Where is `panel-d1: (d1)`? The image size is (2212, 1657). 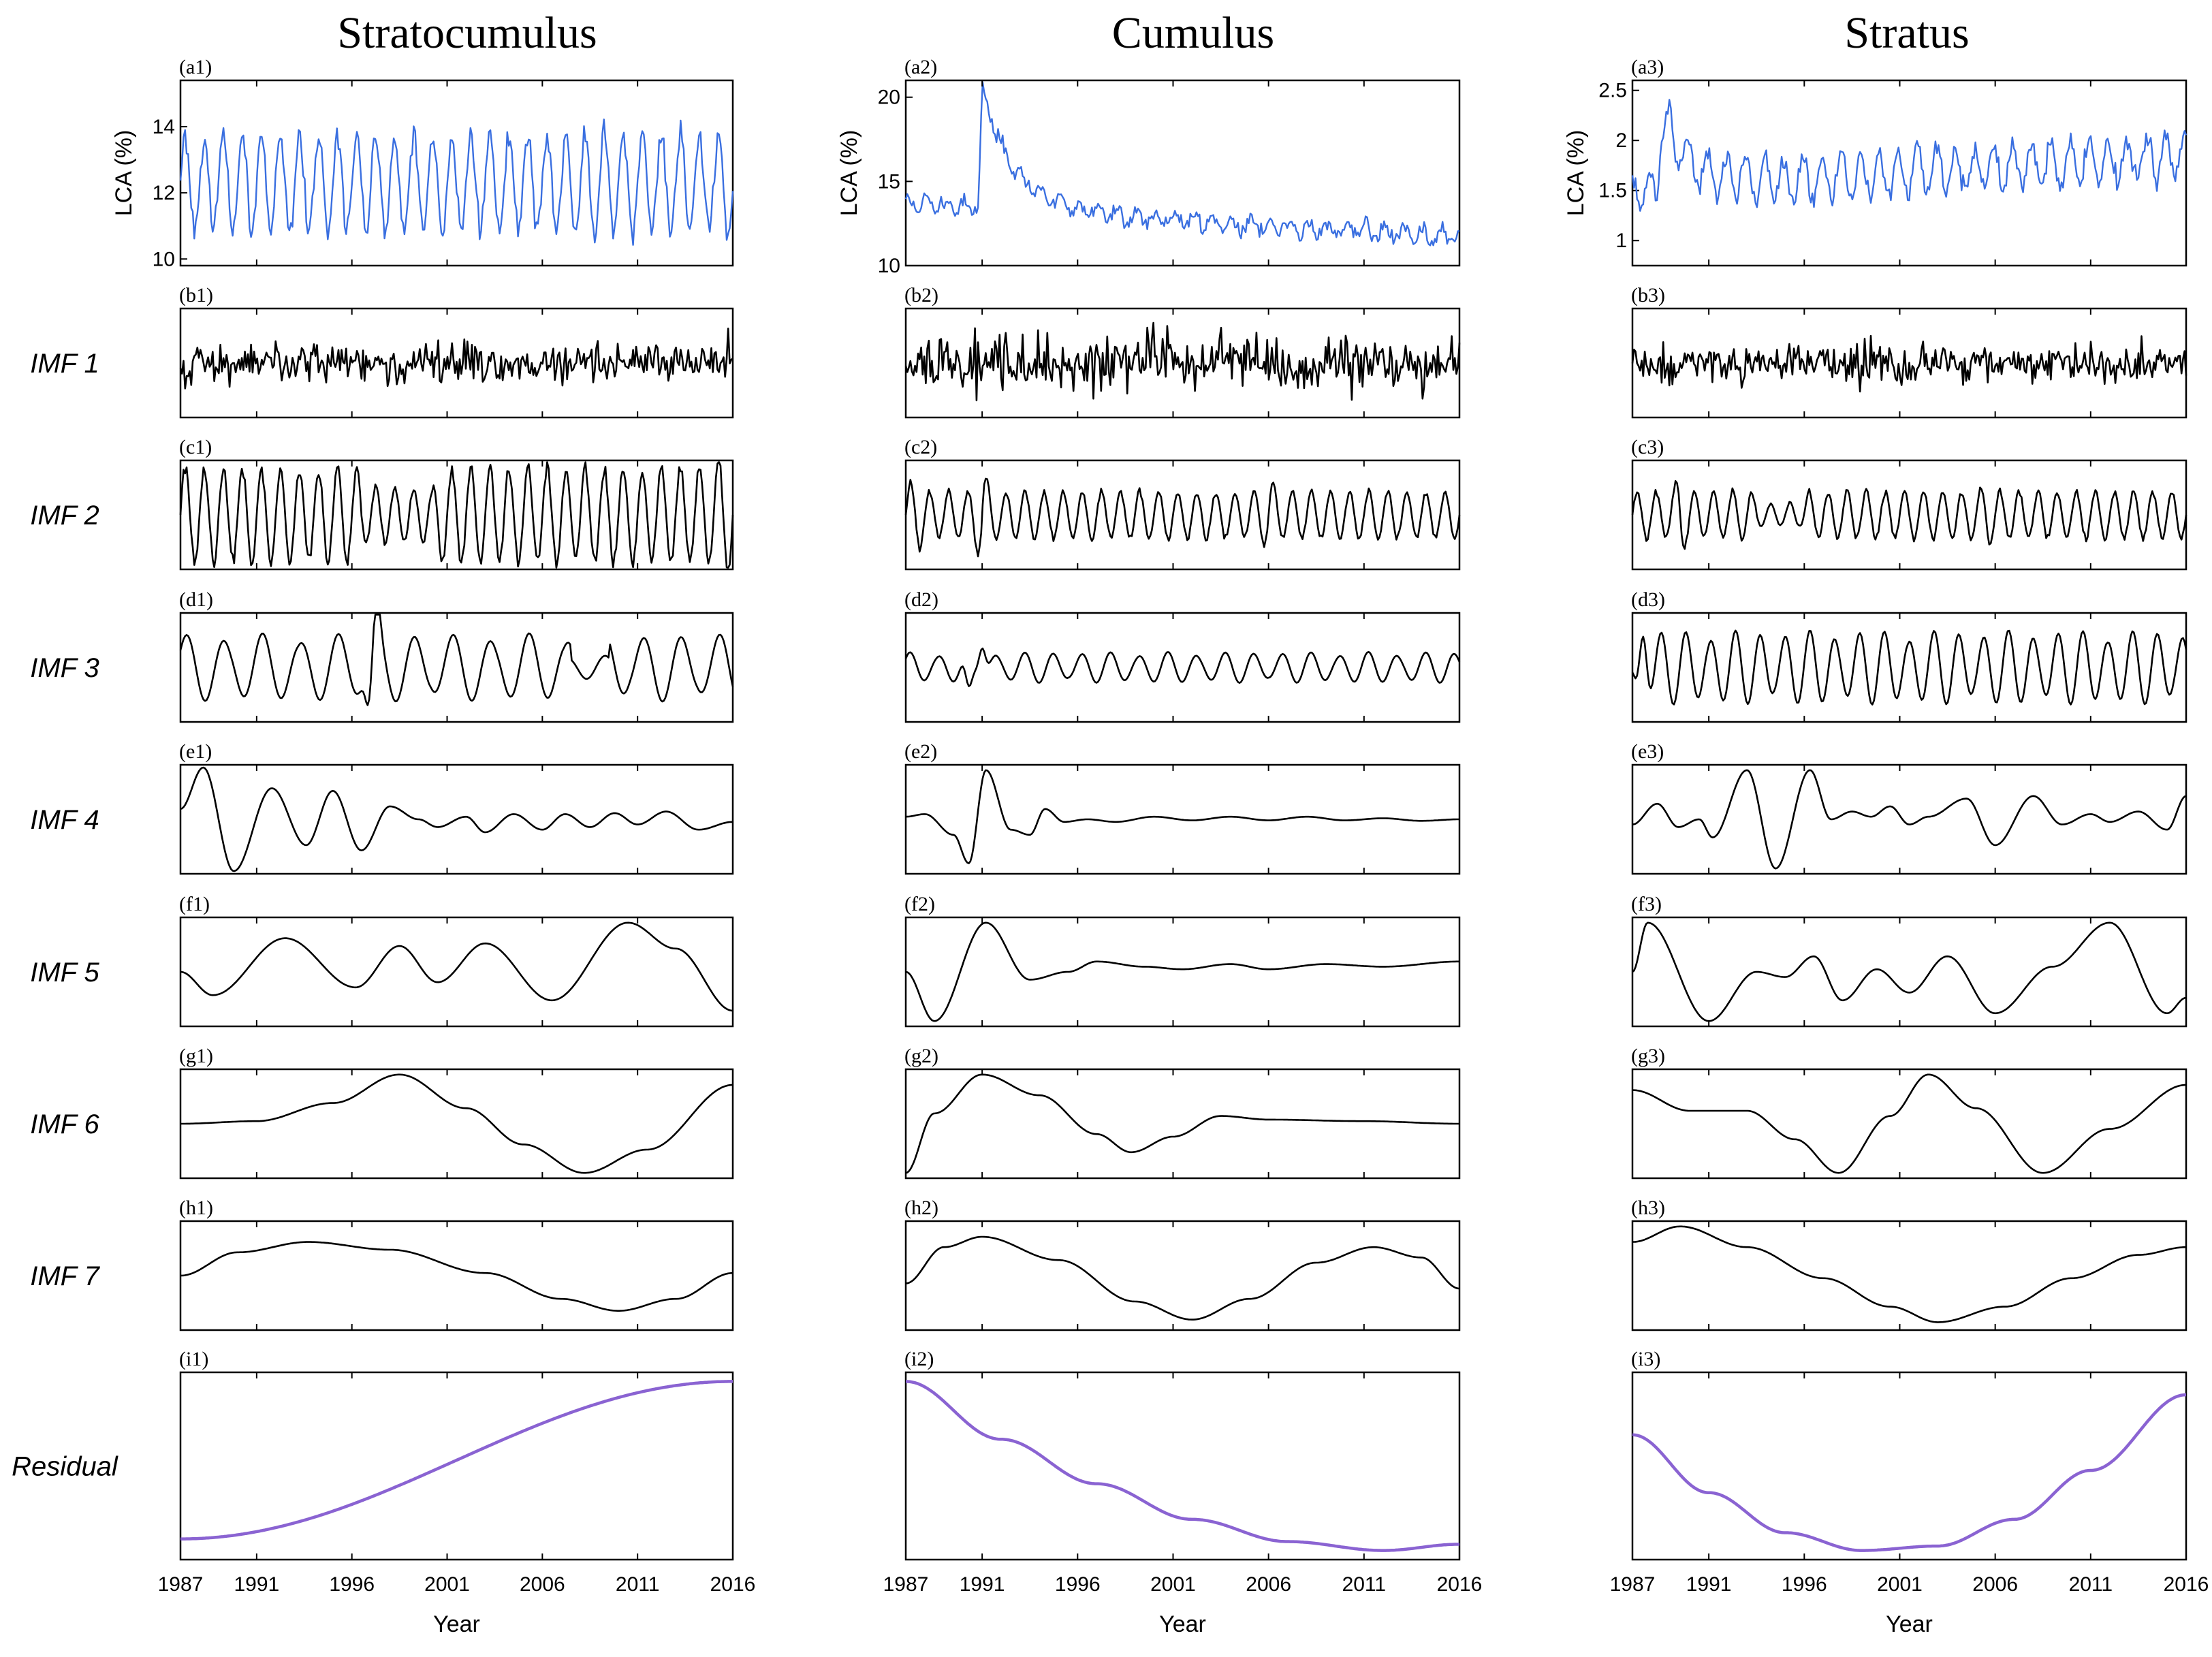
panel-d1: (d1) is located at coordinates (456, 655).